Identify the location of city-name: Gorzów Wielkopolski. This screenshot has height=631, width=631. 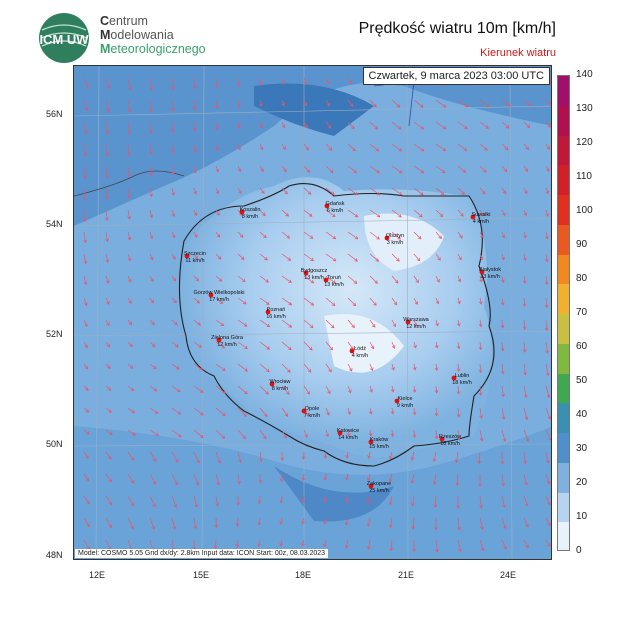
(218, 293).